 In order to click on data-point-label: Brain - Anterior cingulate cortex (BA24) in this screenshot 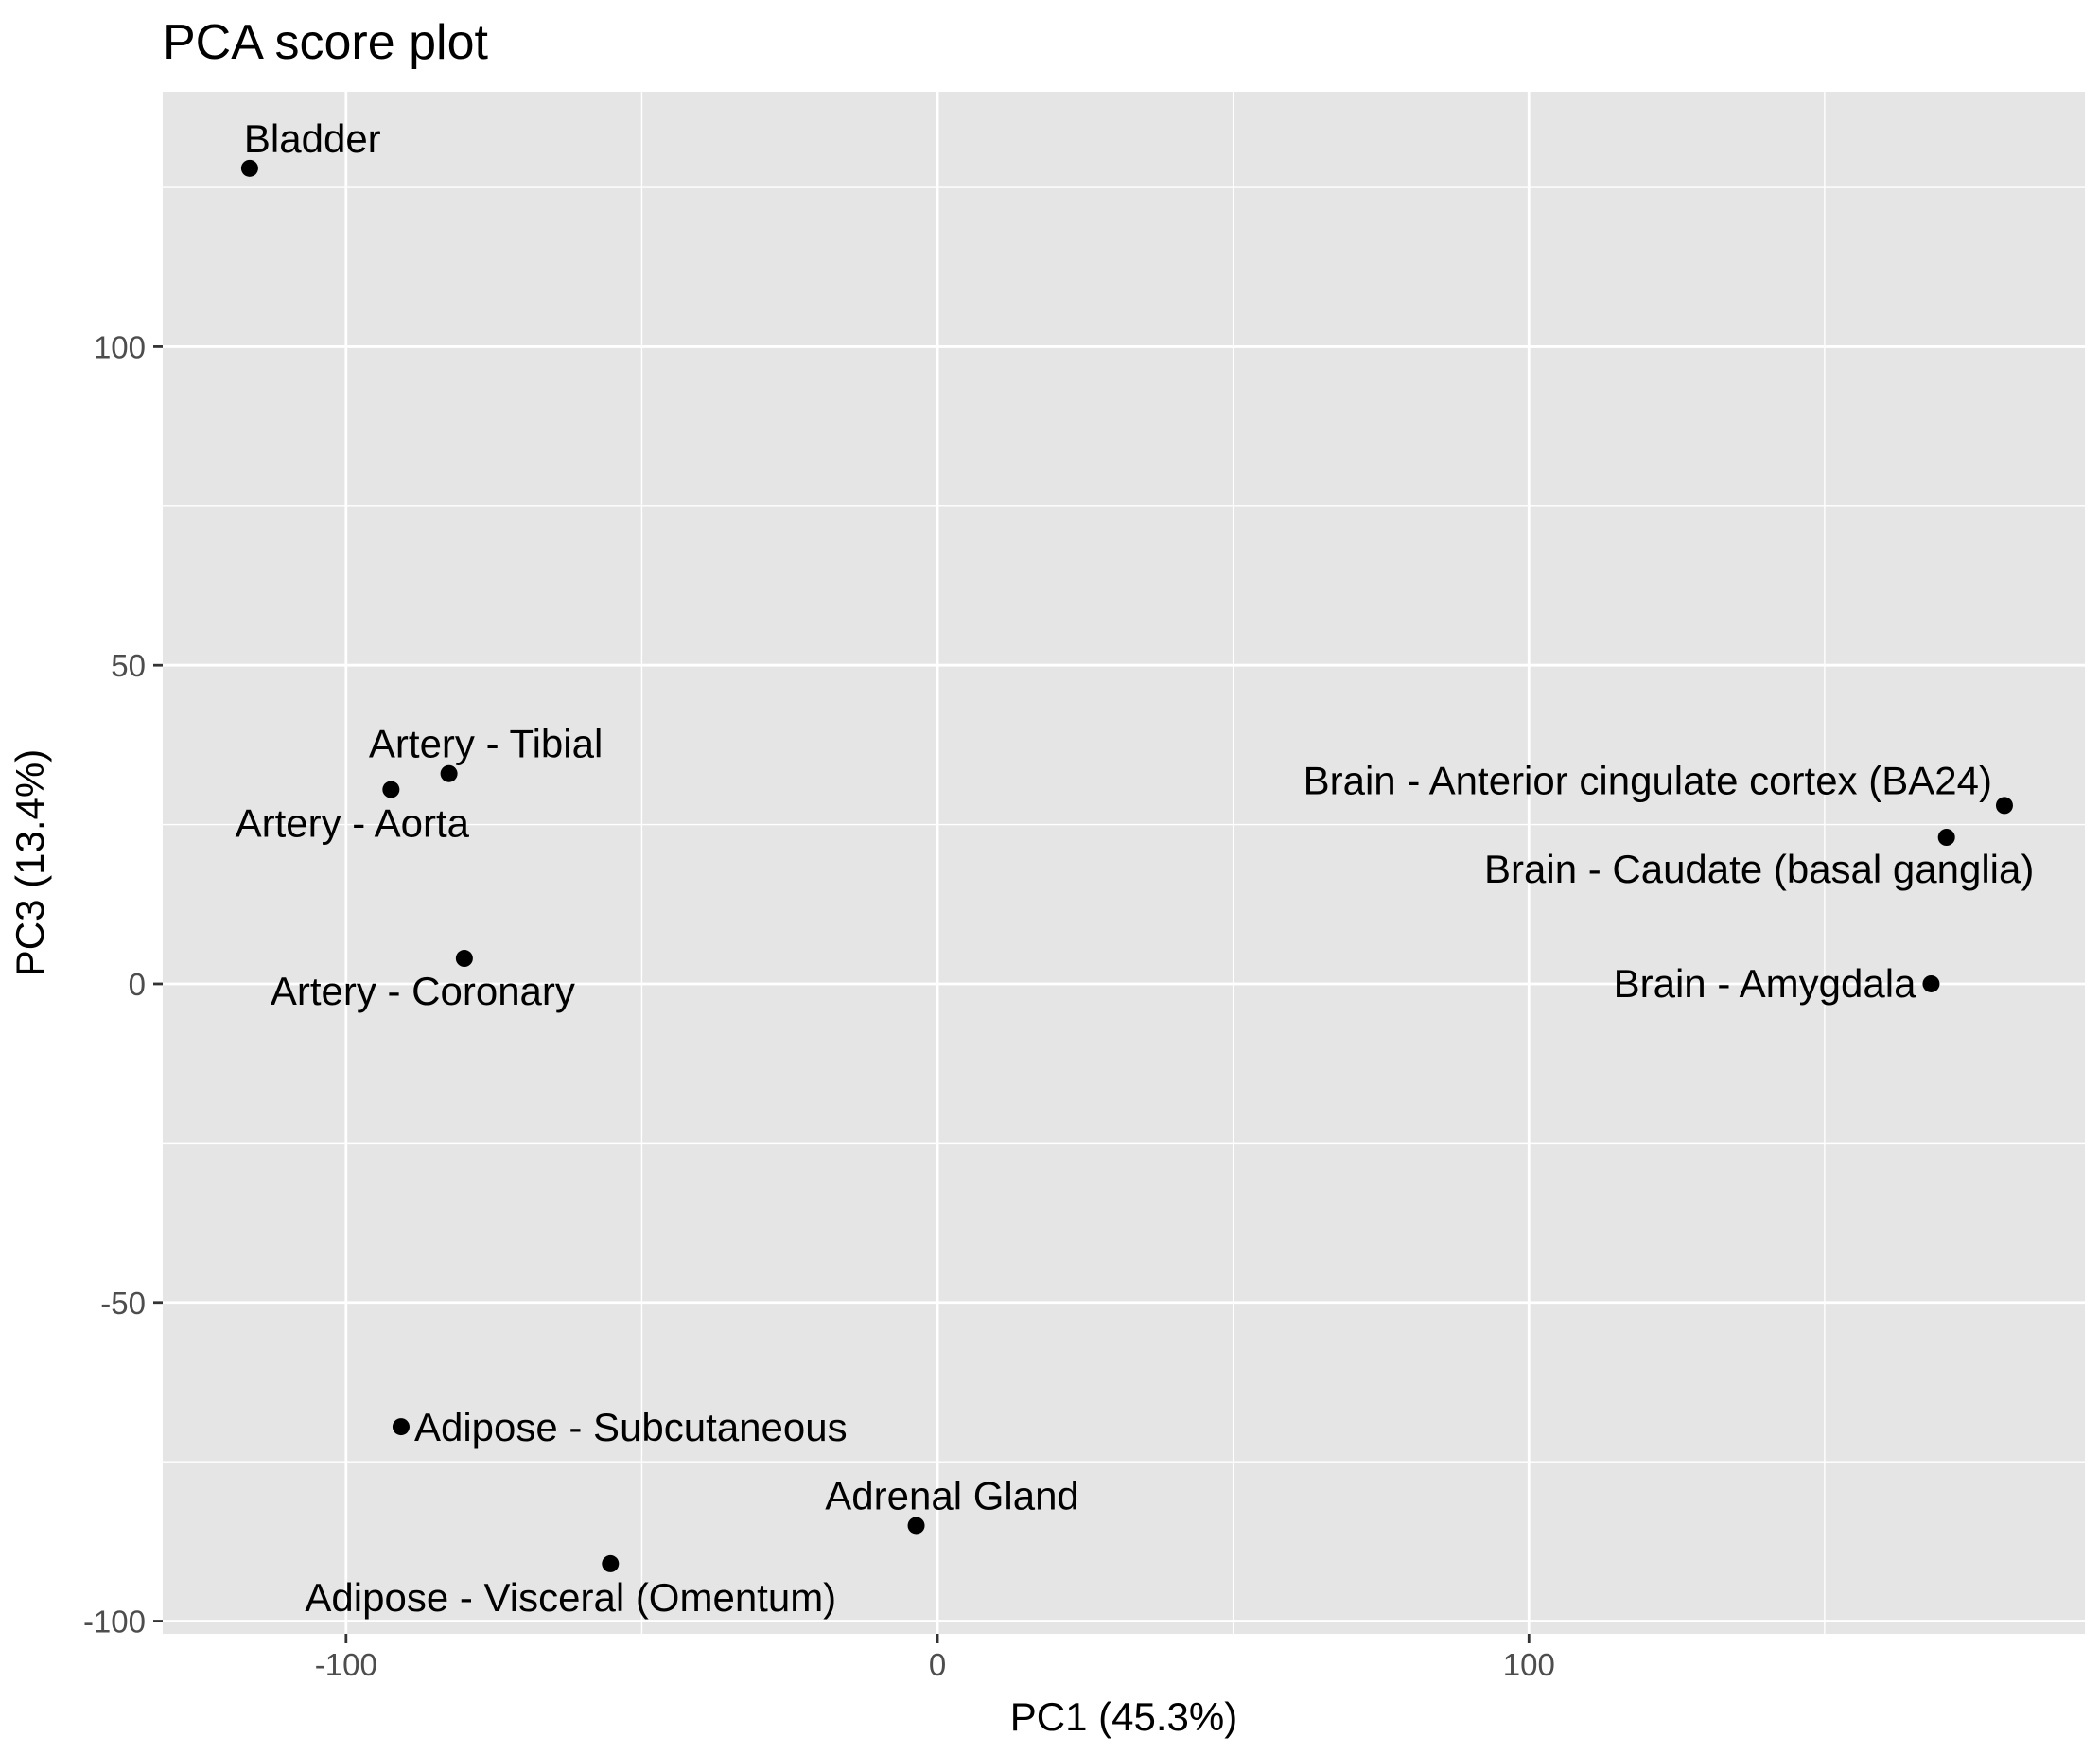, I will do `click(1648, 780)`.